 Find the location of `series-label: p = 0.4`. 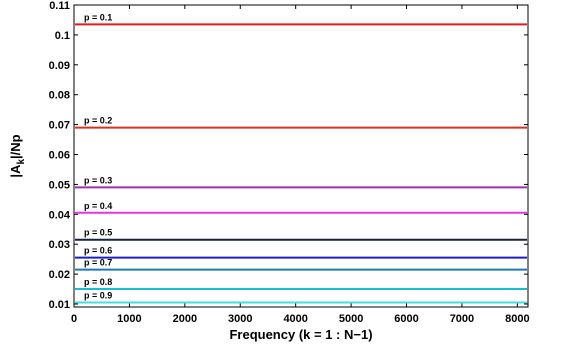

series-label: p = 0.4 is located at coordinates (98, 206).